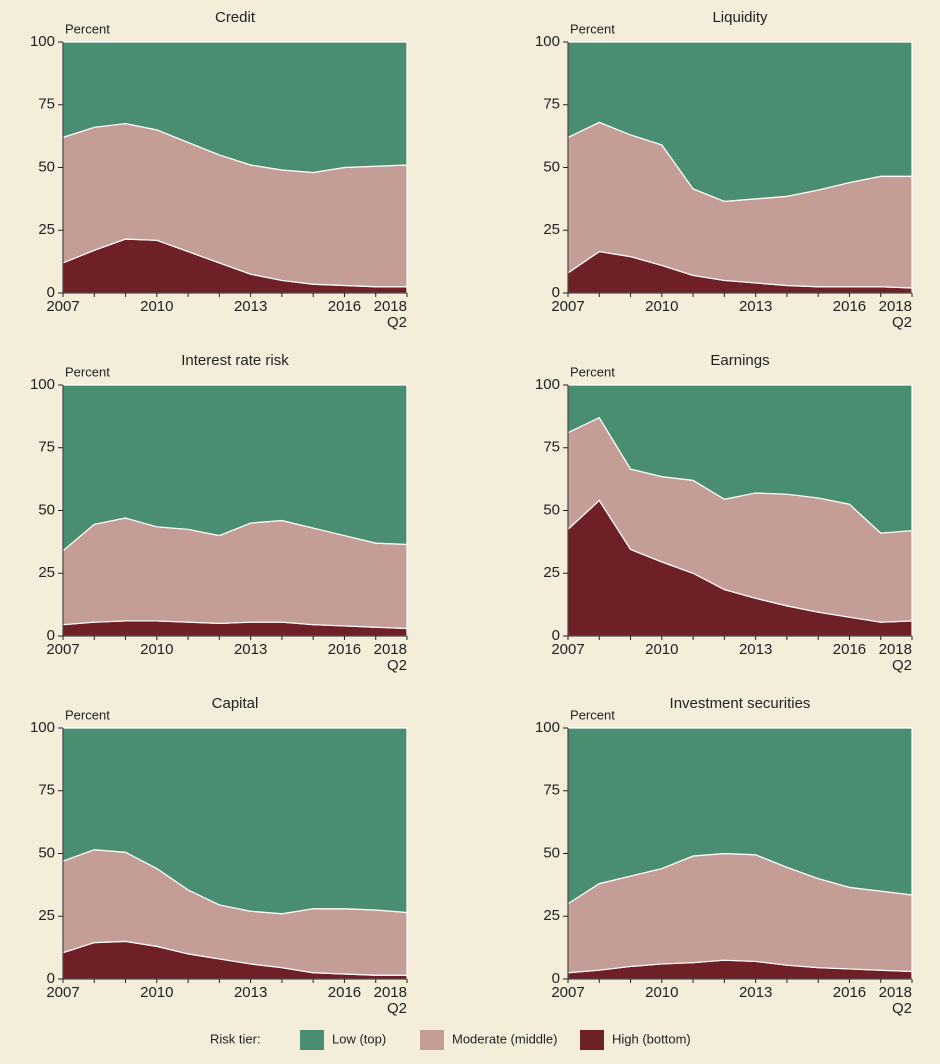  I want to click on chart-title: Interest rate risk, so click(235, 360).